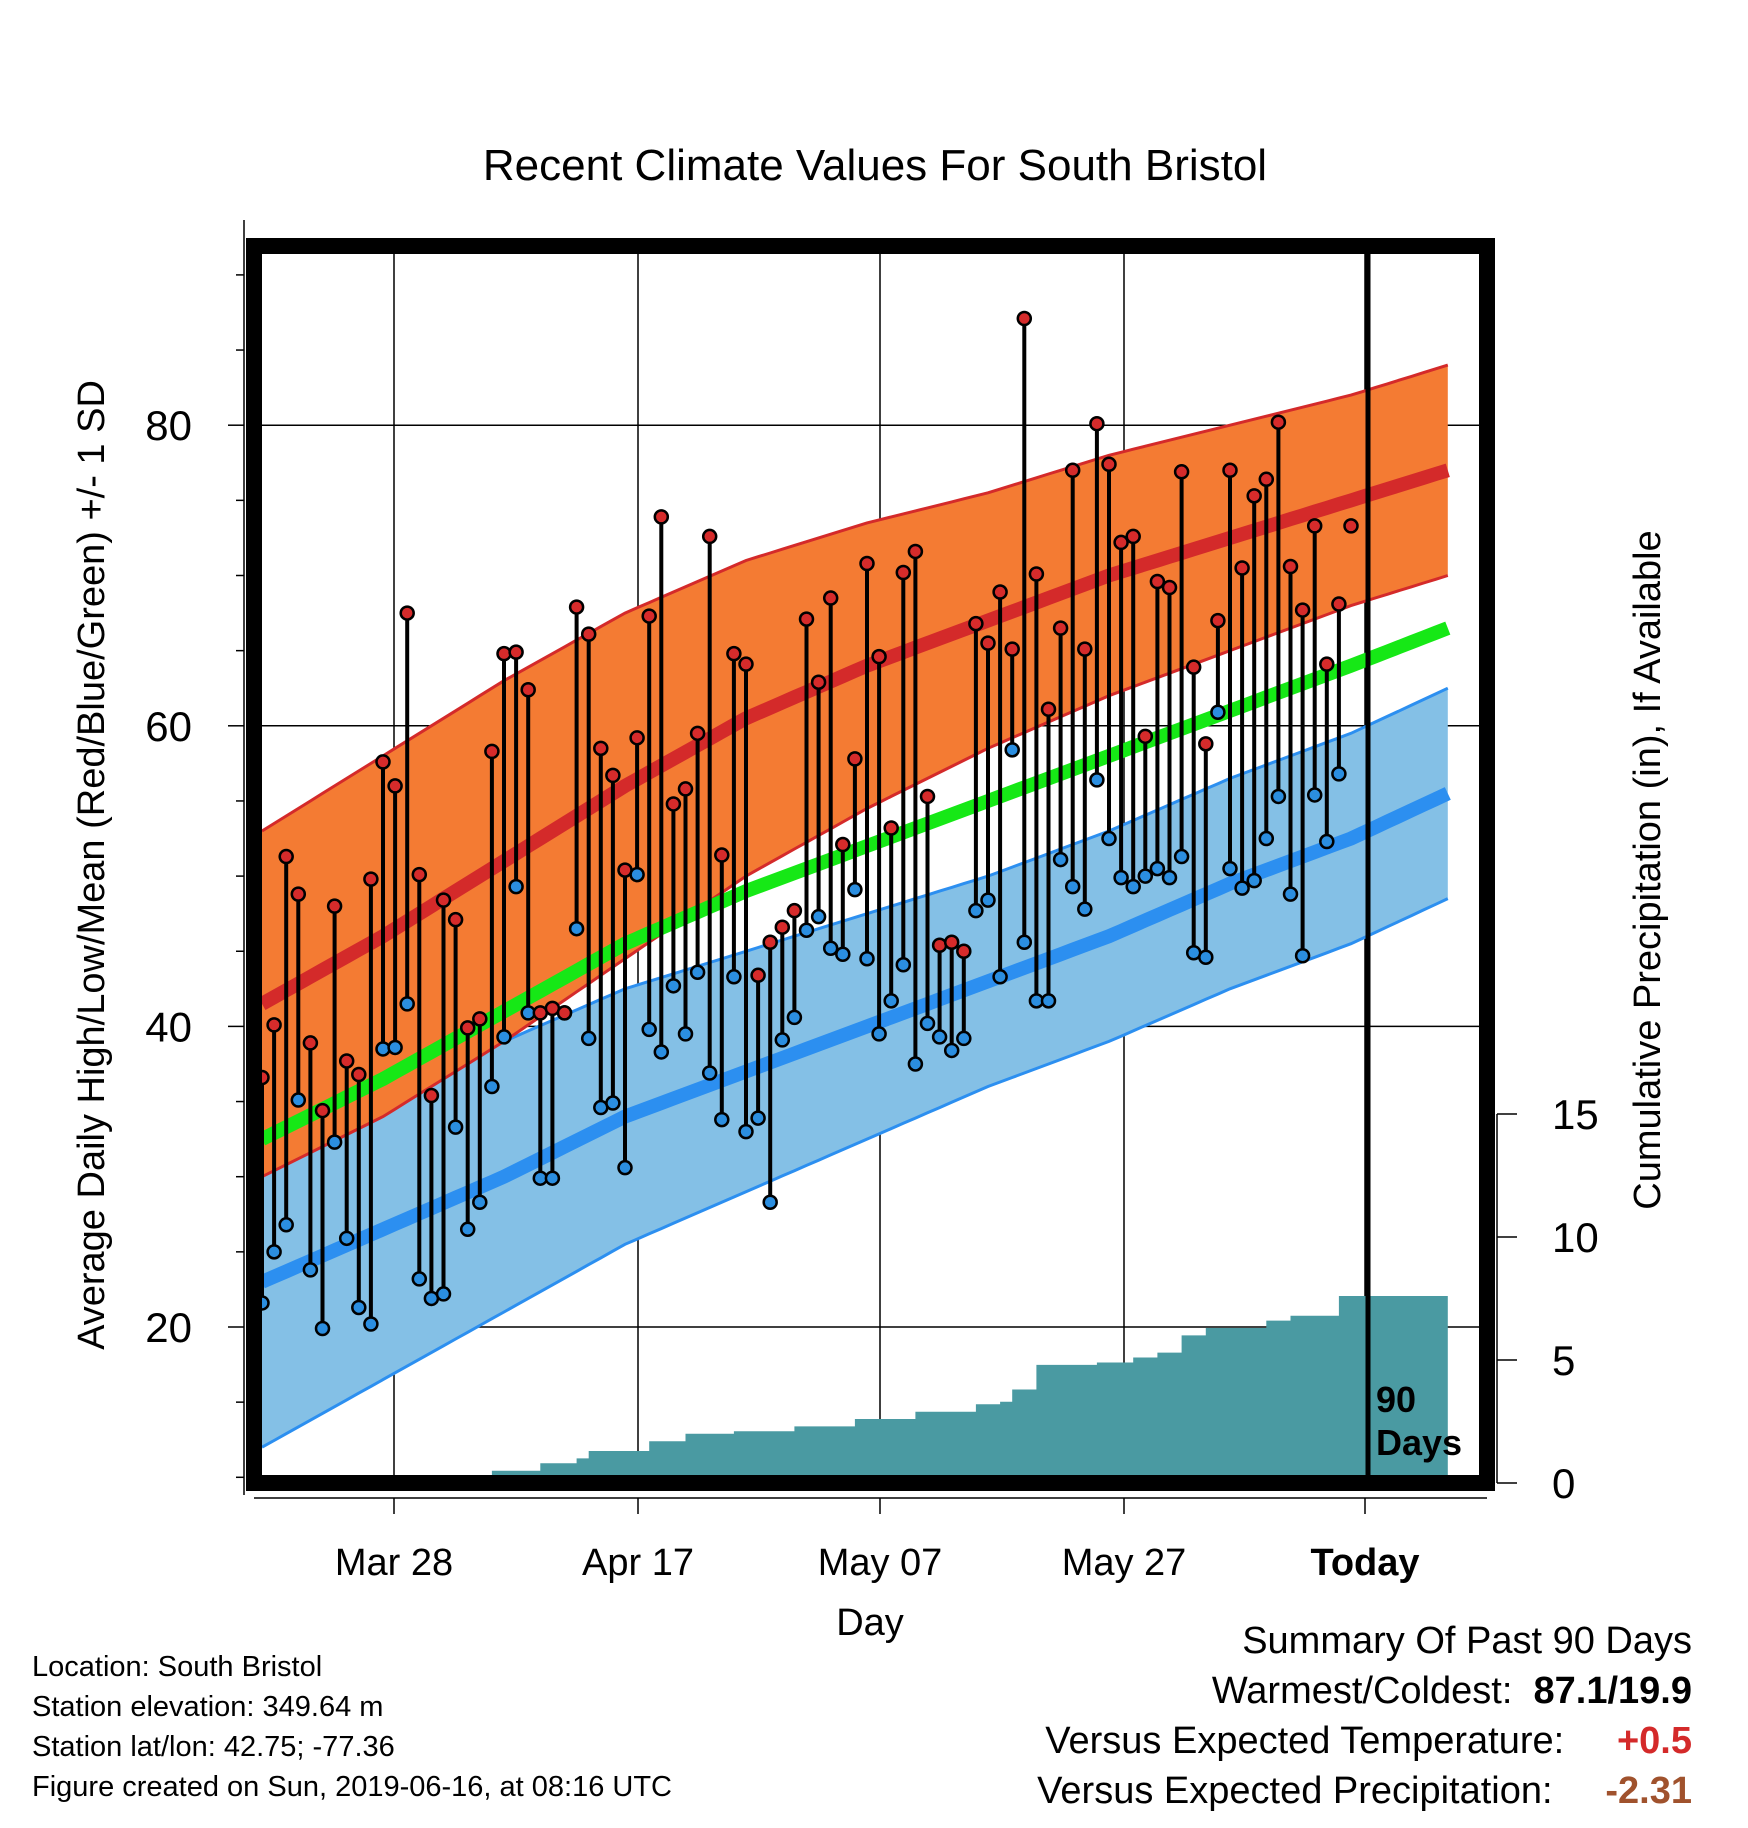 The image size is (1748, 1828). What do you see at coordinates (168, 425) in the screenshot?
I see `y-tick-label: 80` at bounding box center [168, 425].